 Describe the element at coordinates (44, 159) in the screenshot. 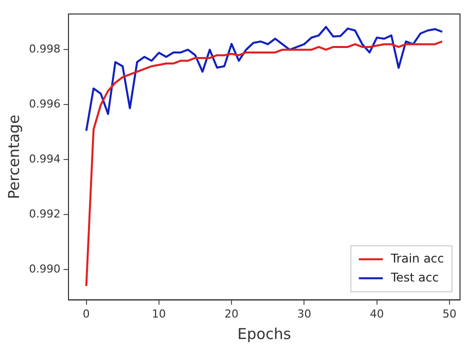

I see `y-tick-label: 0.994` at that location.